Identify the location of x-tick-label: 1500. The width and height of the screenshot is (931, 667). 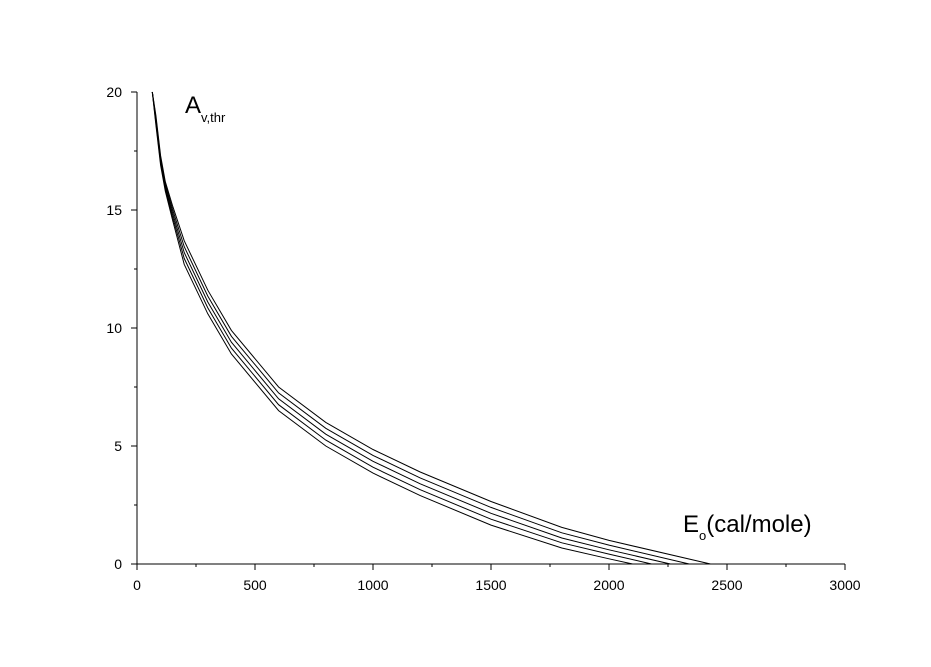
(490, 585).